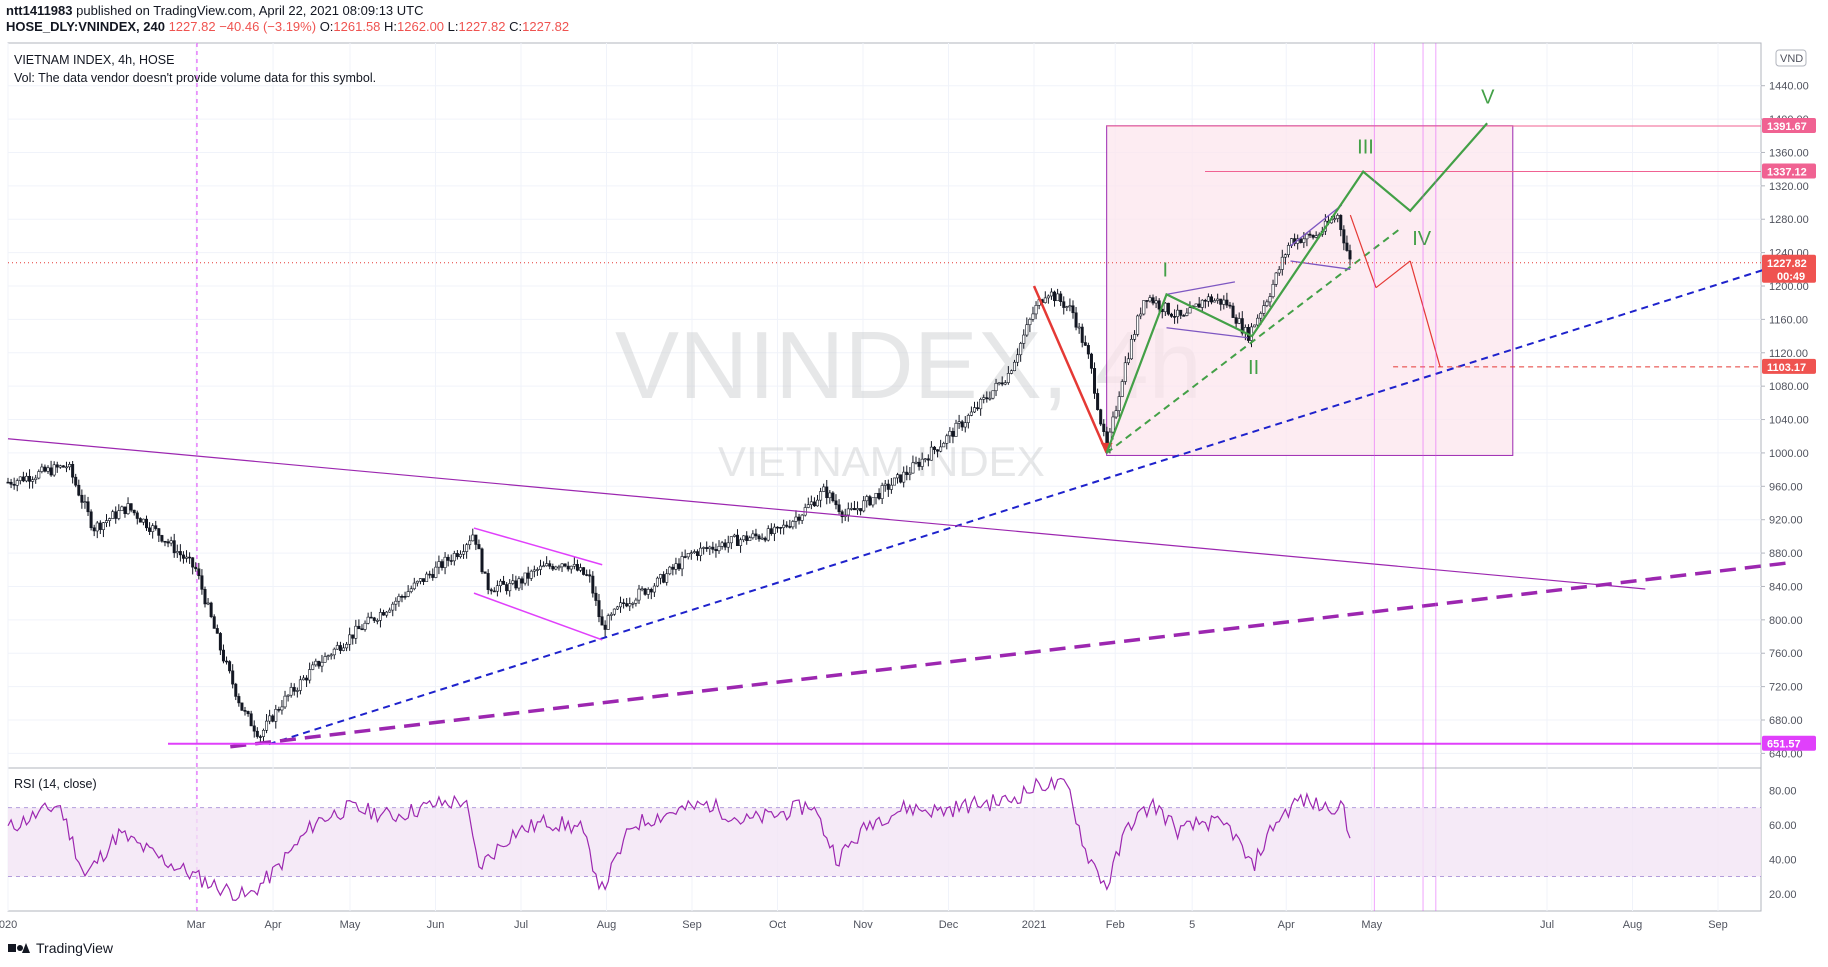 This screenshot has height=967, width=1828. I want to click on legend-title: VIETNAM INDEX, 4h, HOSE, so click(94, 60).